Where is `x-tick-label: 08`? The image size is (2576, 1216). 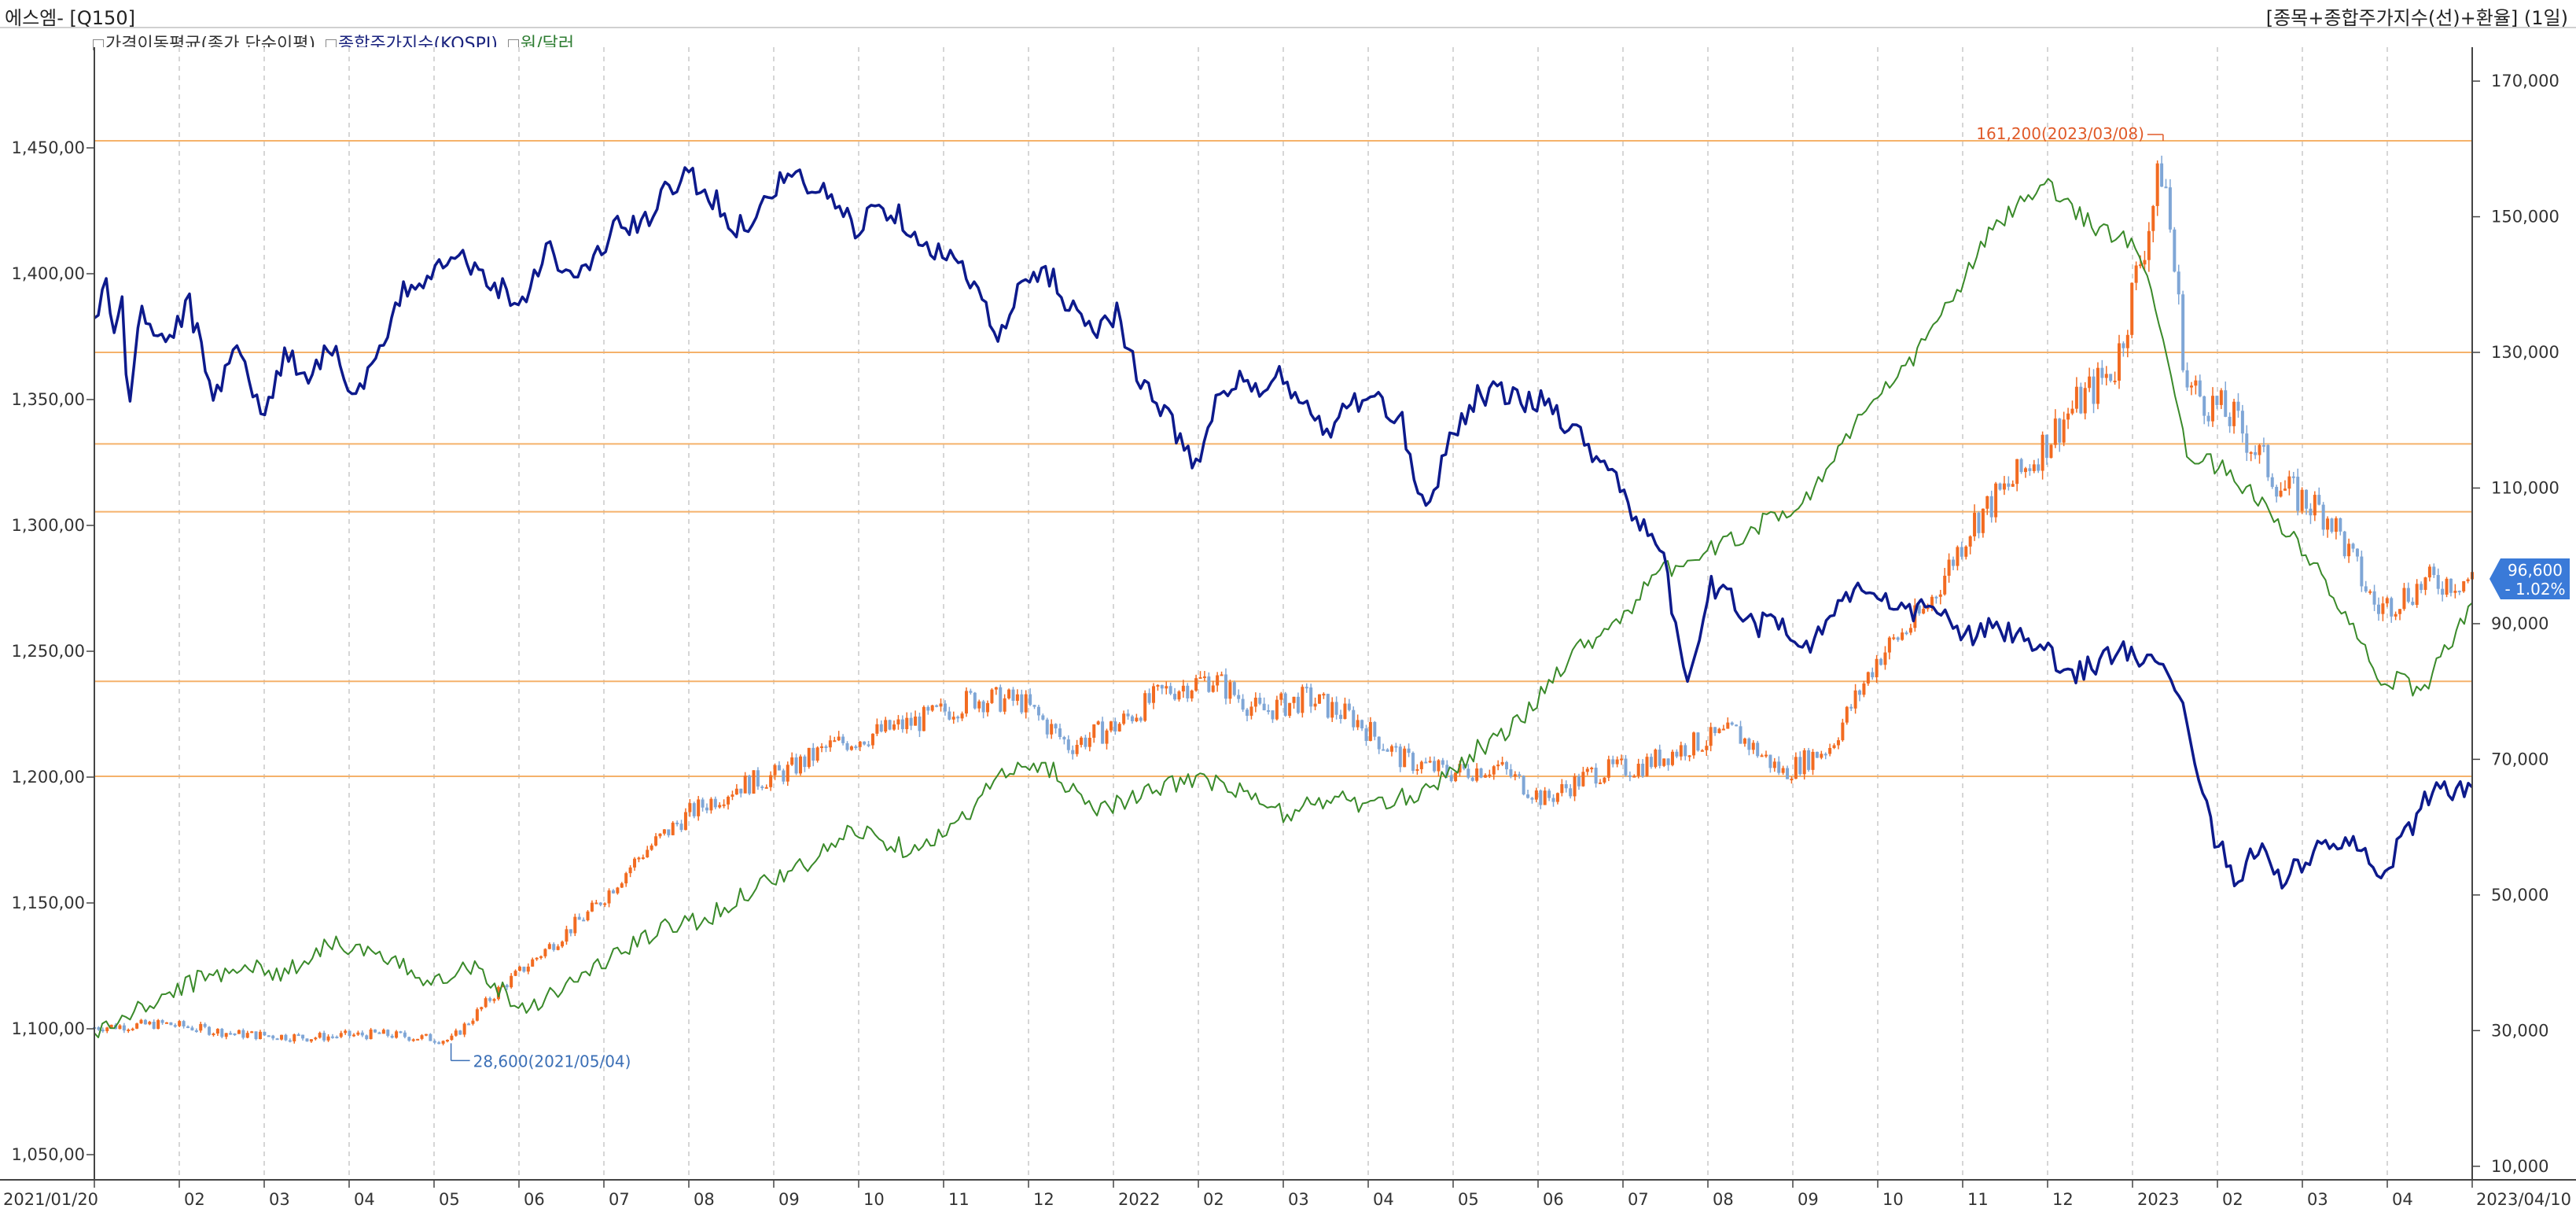
x-tick-label: 08 is located at coordinates (704, 1199).